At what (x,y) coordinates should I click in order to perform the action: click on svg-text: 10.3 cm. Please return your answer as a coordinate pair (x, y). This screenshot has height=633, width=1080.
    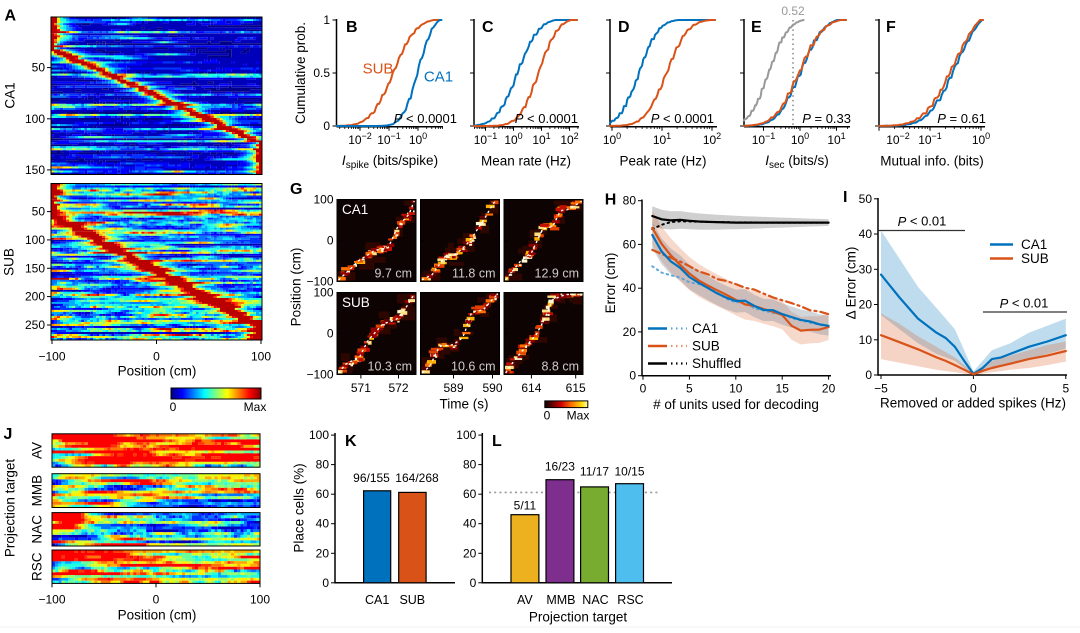
    Looking at the image, I should click on (390, 367).